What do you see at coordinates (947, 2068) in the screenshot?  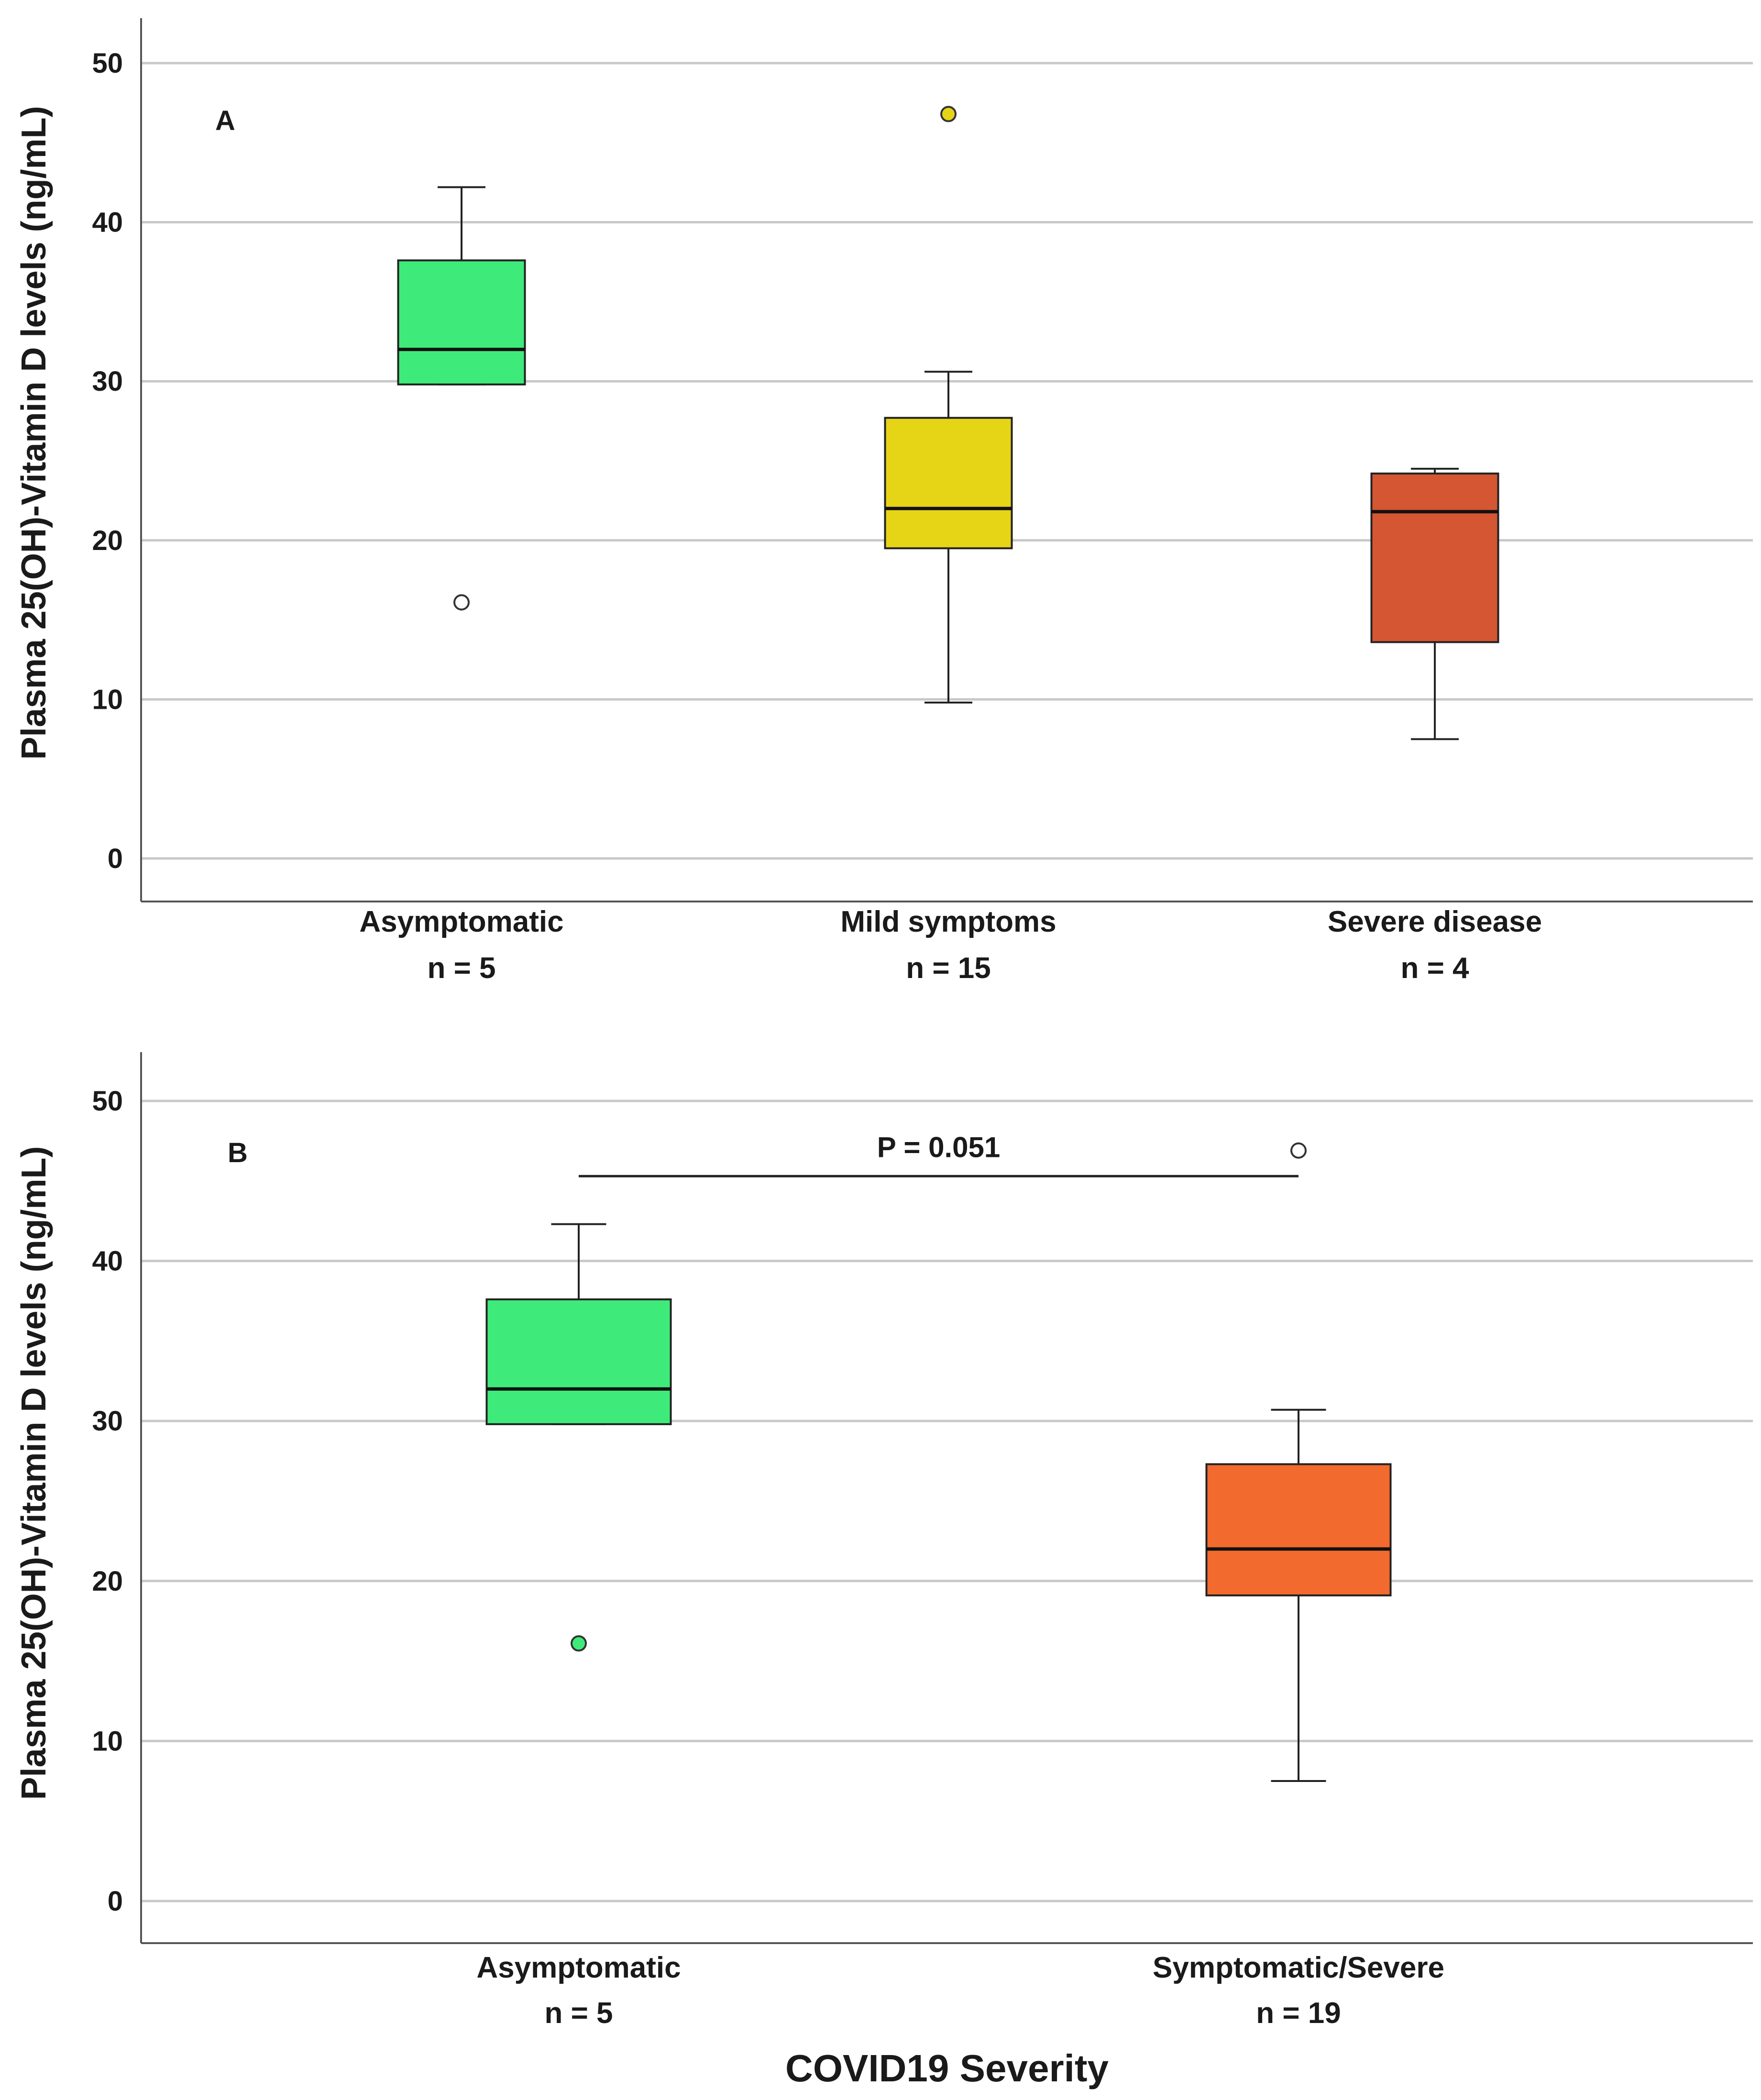 I see `x-axis-label: COVID19 Severity` at bounding box center [947, 2068].